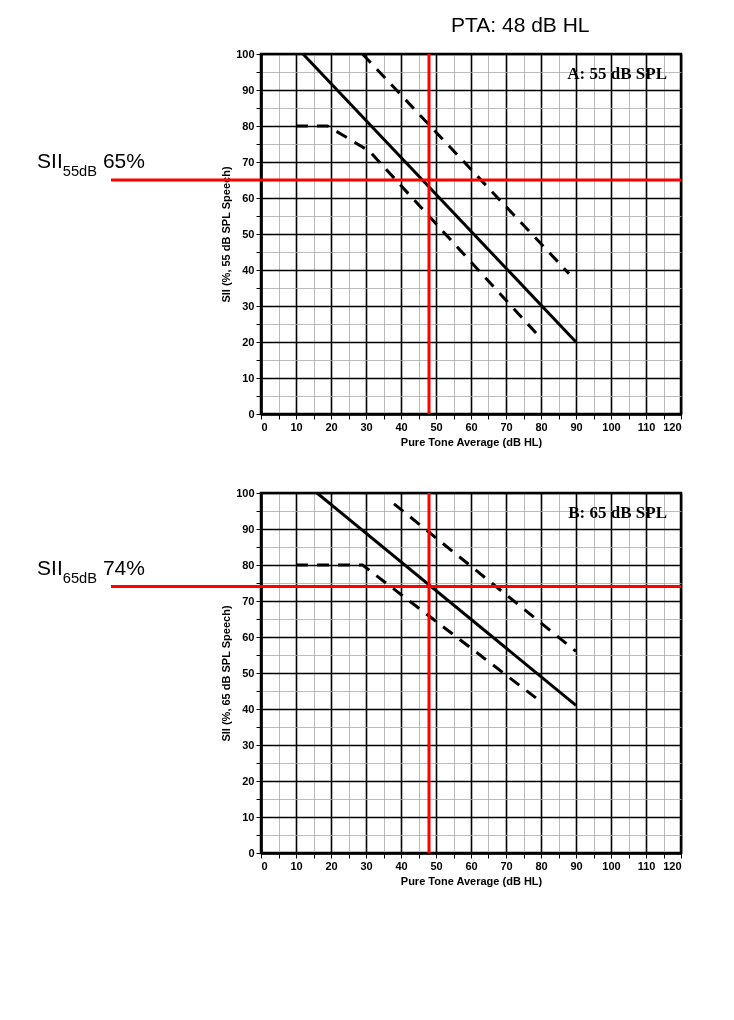 Image resolution: width=734 pixels, height=1020 pixels. Describe the element at coordinates (91, 570) in the screenshot. I see `ref-line-label: SII$_{65dB}$ 74%` at that location.